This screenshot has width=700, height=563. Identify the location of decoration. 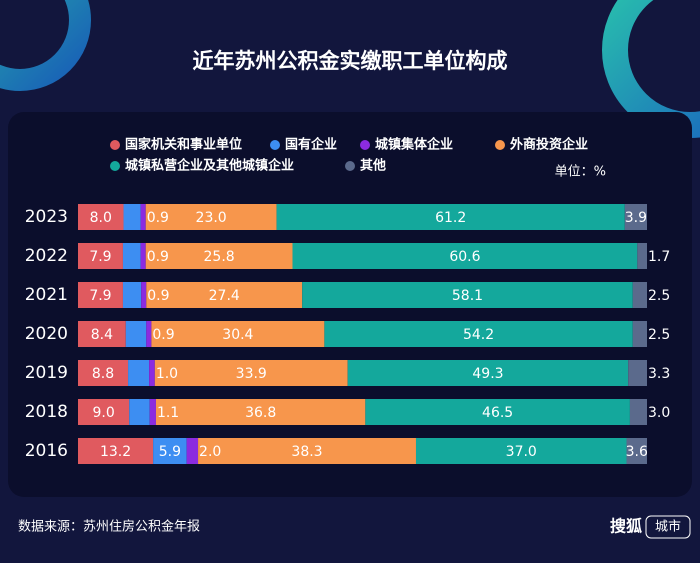
(45, 45).